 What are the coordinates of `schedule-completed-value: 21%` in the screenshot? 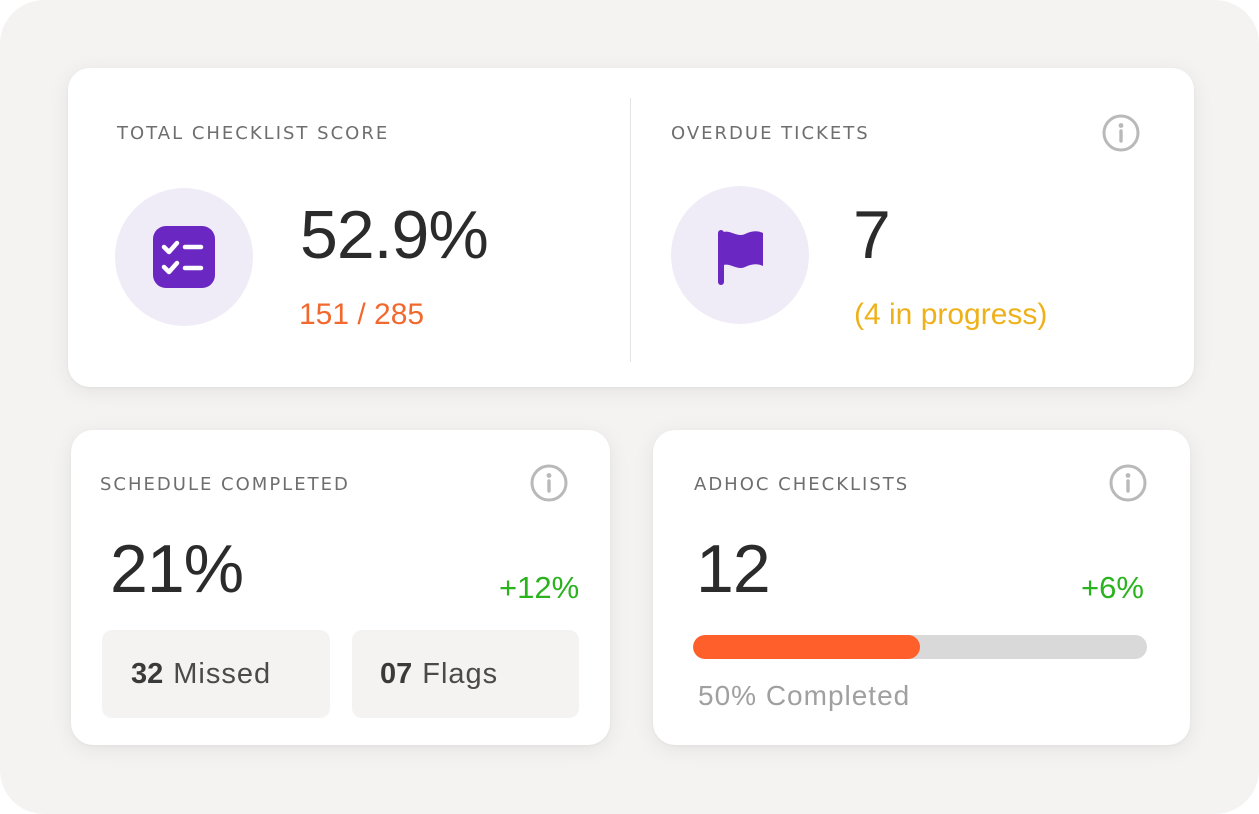 It's located at (177, 569).